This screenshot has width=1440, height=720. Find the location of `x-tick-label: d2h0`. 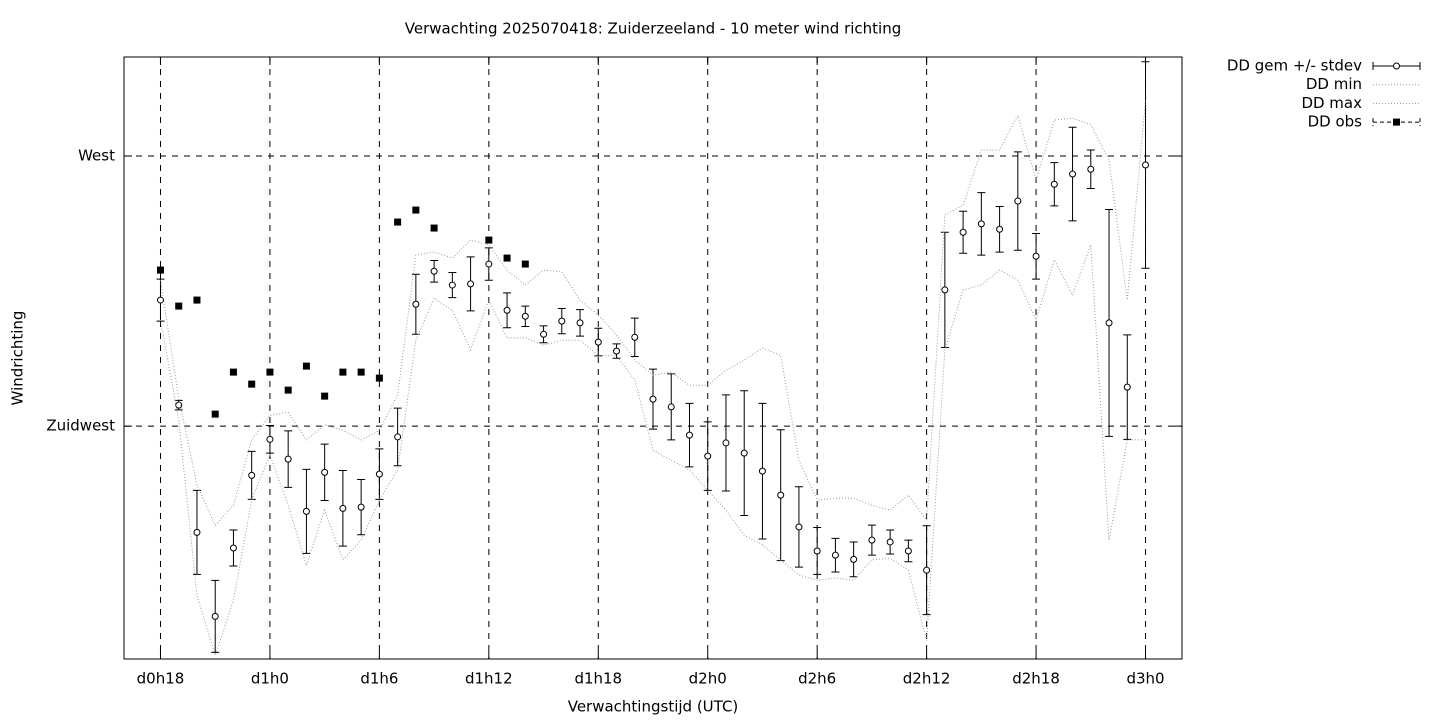

x-tick-label: d2h0 is located at coordinates (708, 679).